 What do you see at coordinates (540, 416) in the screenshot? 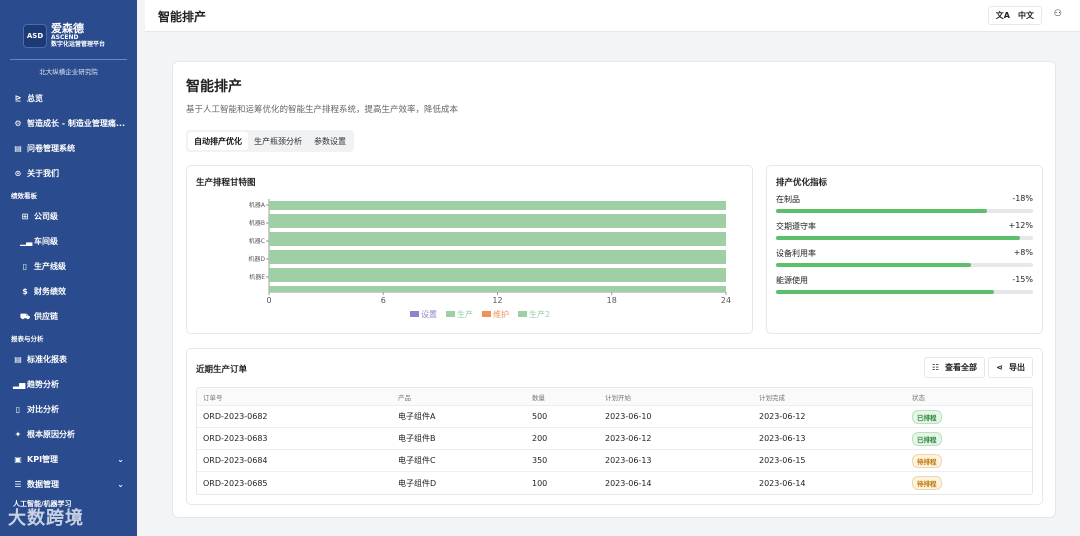
I see `quantity: 500` at bounding box center [540, 416].